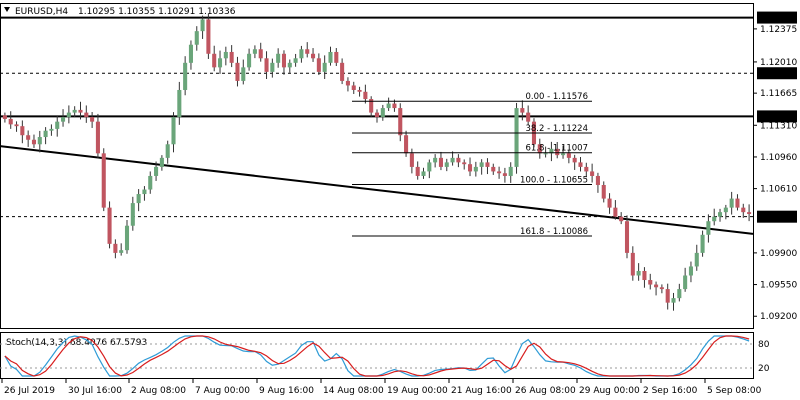 The height and width of the screenshot is (400, 800). What do you see at coordinates (95, 391) in the screenshot?
I see `time-tick-label: 30 Jul 16:00` at bounding box center [95, 391].